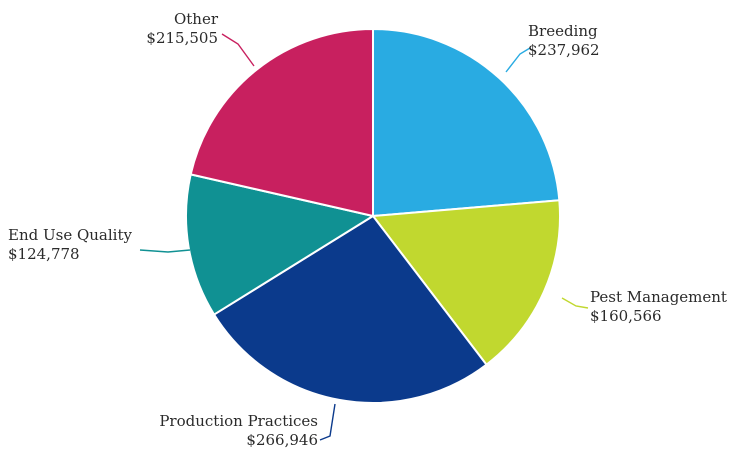 The image size is (746, 454). Describe the element at coordinates (518, 60) in the screenshot. I see `leader-line-breeding` at that location.